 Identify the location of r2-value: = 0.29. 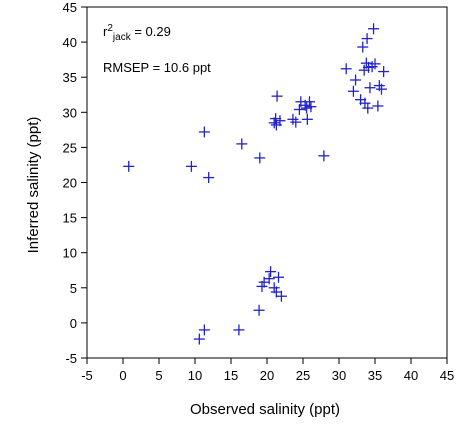
(151, 31).